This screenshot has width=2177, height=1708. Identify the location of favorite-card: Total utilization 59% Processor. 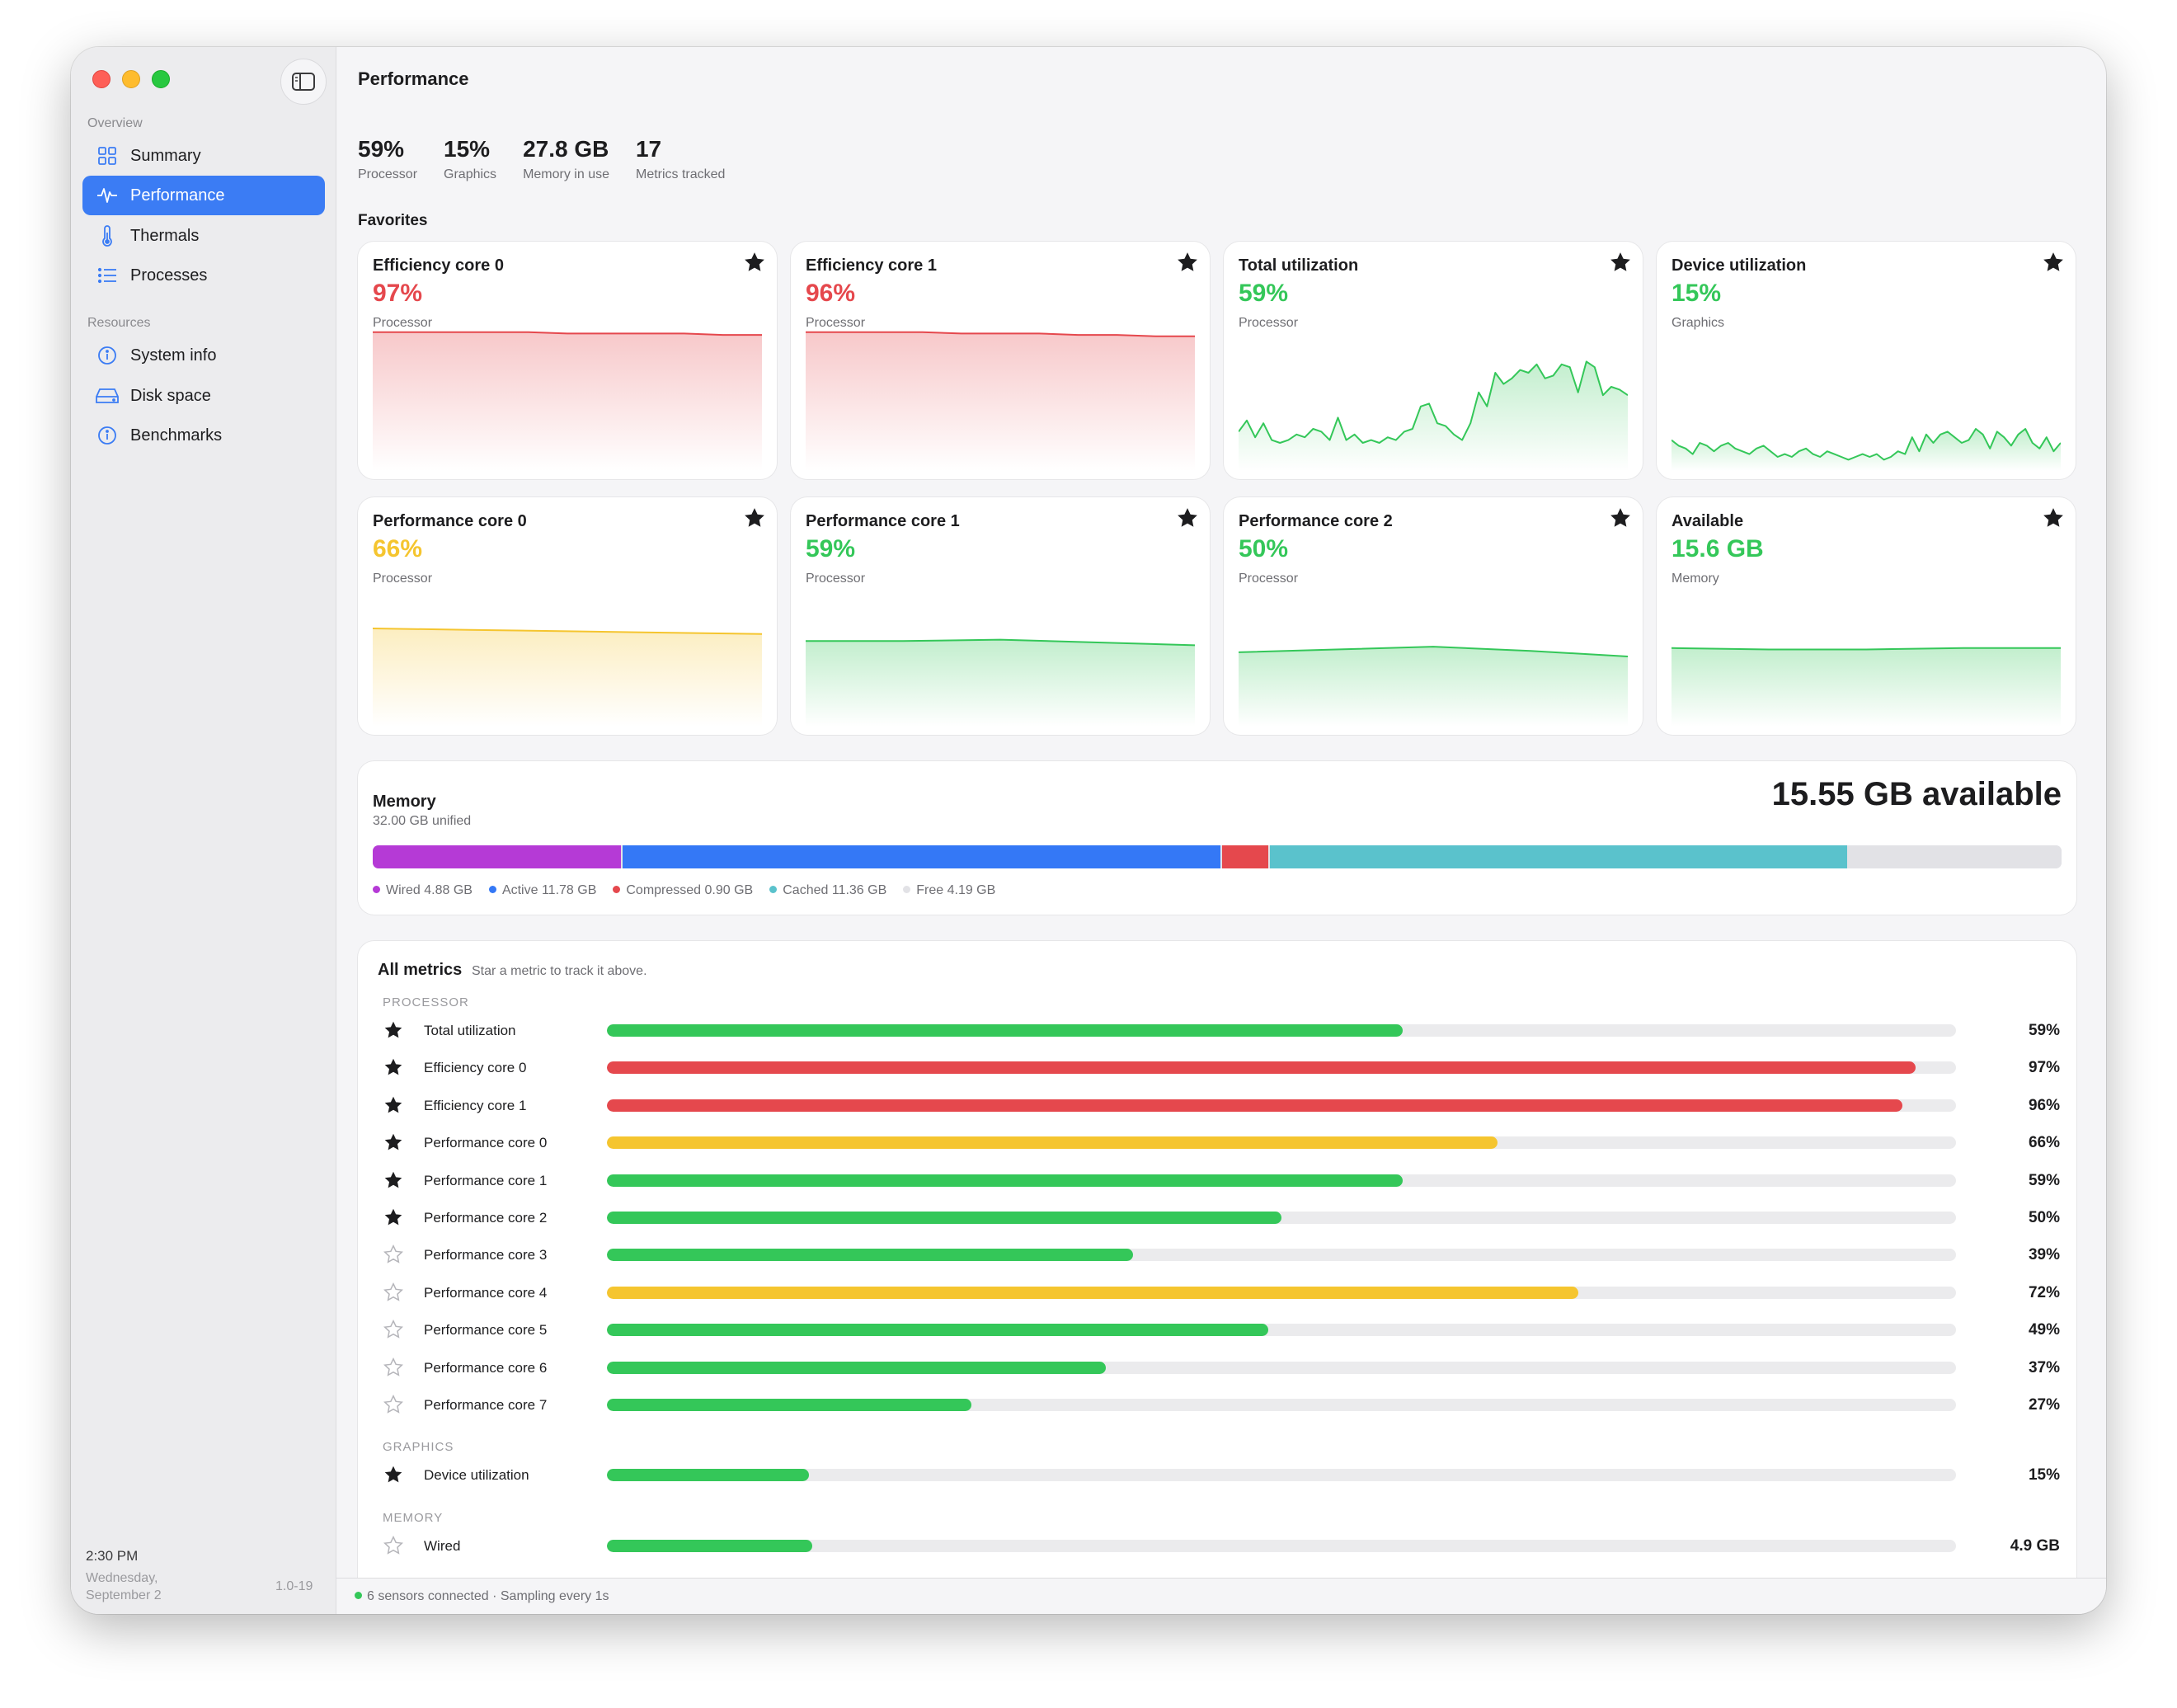
(1433, 360).